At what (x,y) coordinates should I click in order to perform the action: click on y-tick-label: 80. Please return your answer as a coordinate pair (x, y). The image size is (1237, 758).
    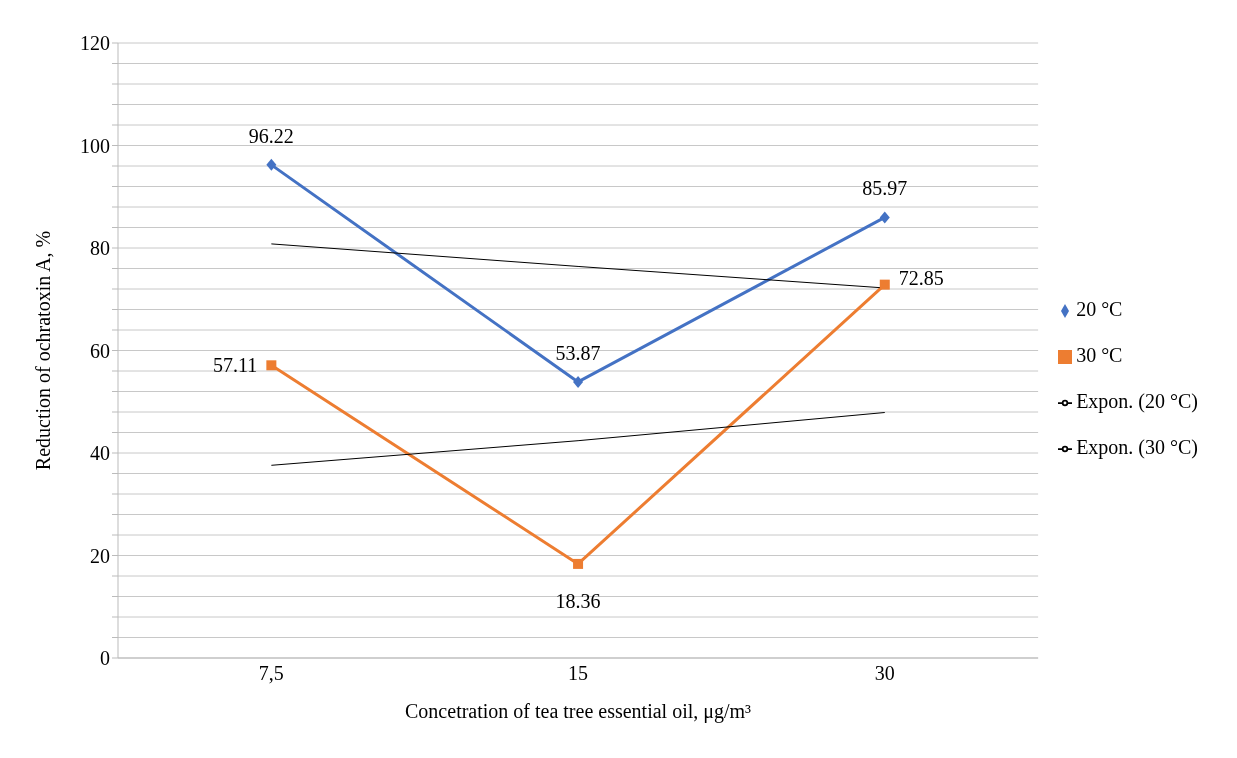
    Looking at the image, I should click on (100, 248).